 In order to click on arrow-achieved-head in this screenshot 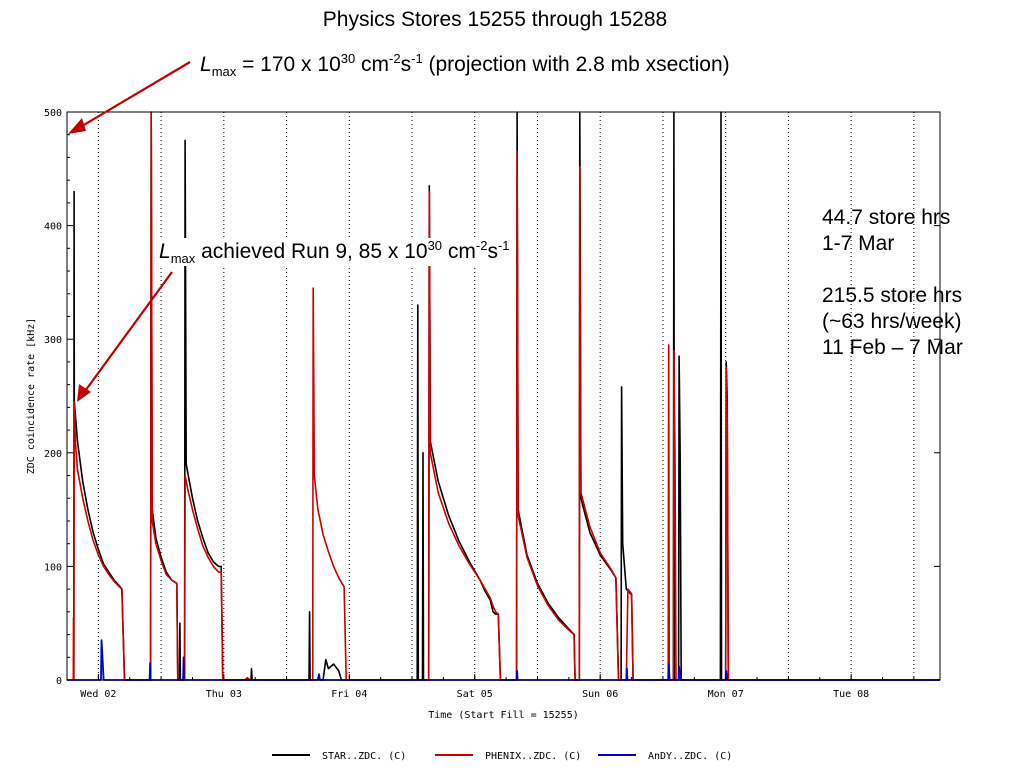, I will do `click(84, 393)`.